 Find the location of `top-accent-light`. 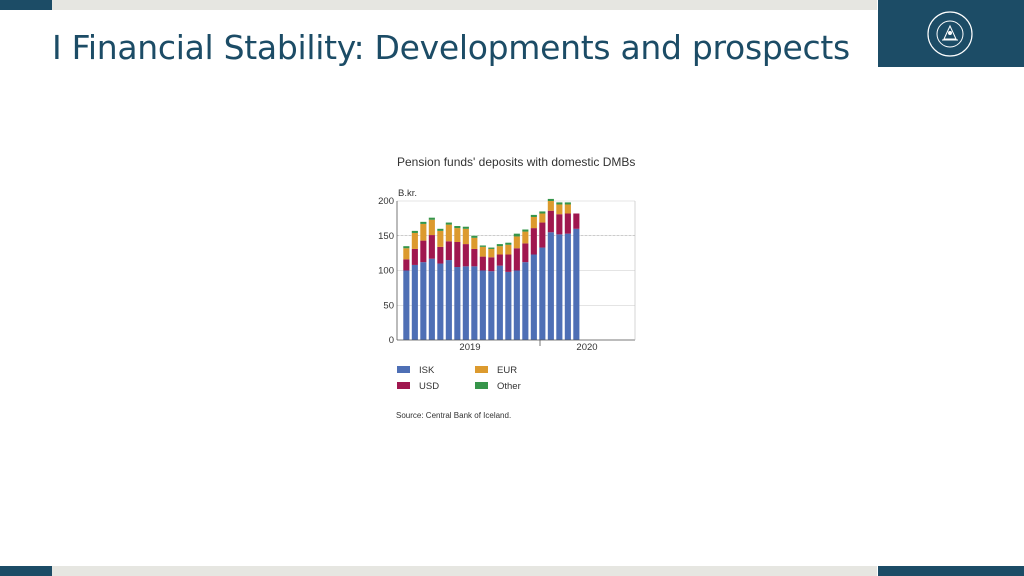

top-accent-light is located at coordinates (464, 5).